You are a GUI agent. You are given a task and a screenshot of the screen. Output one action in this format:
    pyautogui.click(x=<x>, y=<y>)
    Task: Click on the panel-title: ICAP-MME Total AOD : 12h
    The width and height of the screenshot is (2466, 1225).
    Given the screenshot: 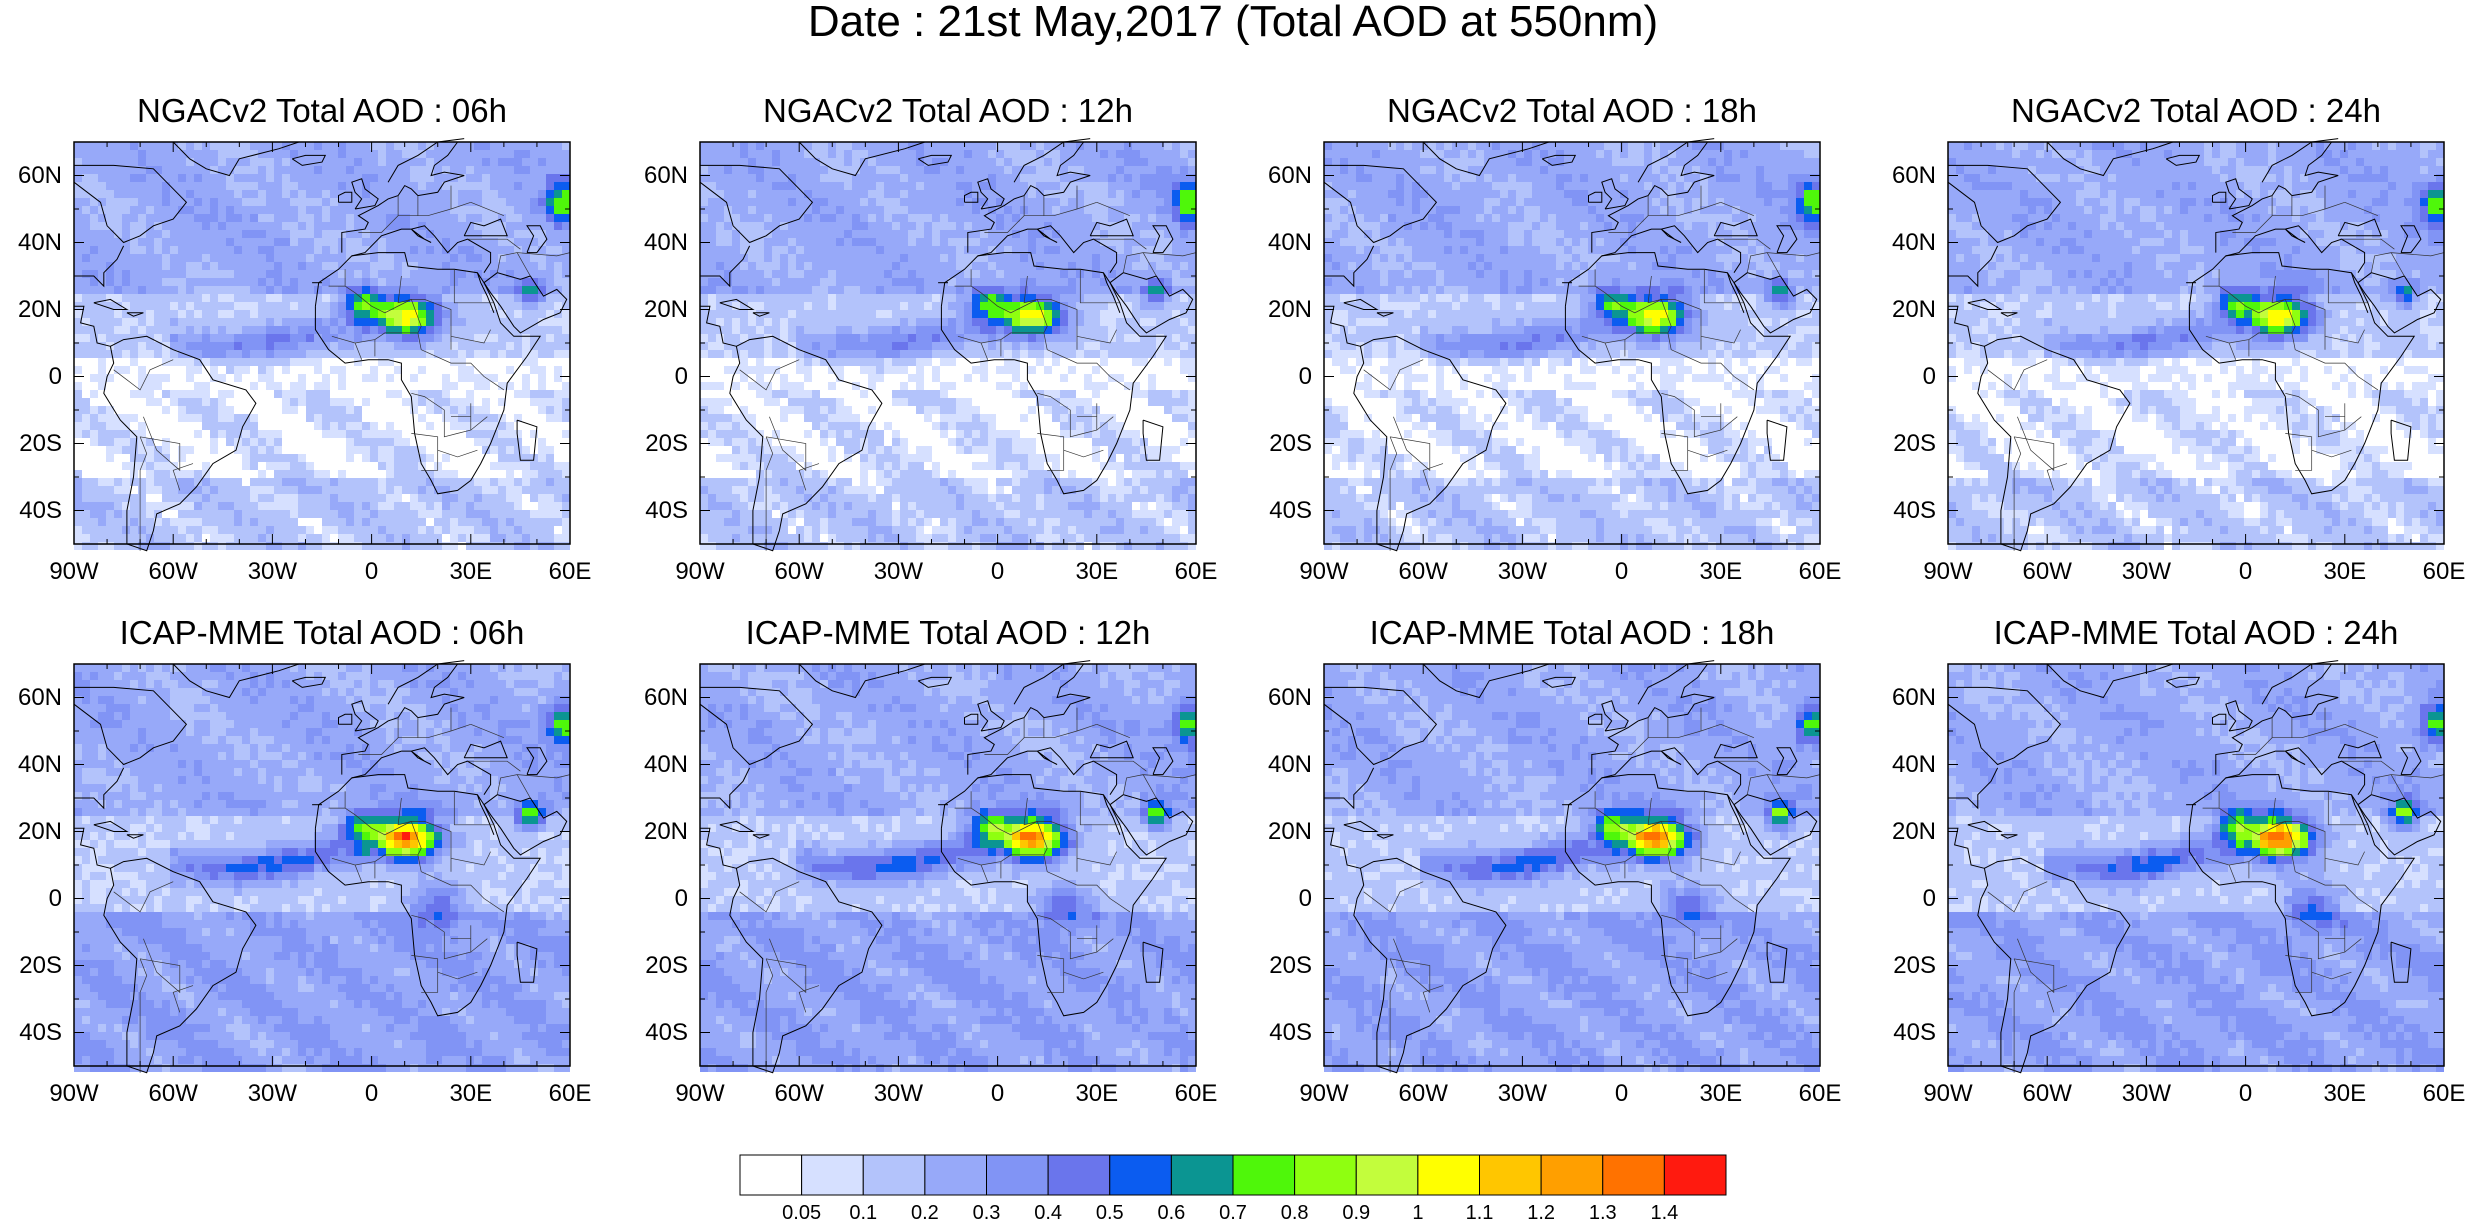 What is the action you would take?
    pyautogui.click(x=948, y=633)
    